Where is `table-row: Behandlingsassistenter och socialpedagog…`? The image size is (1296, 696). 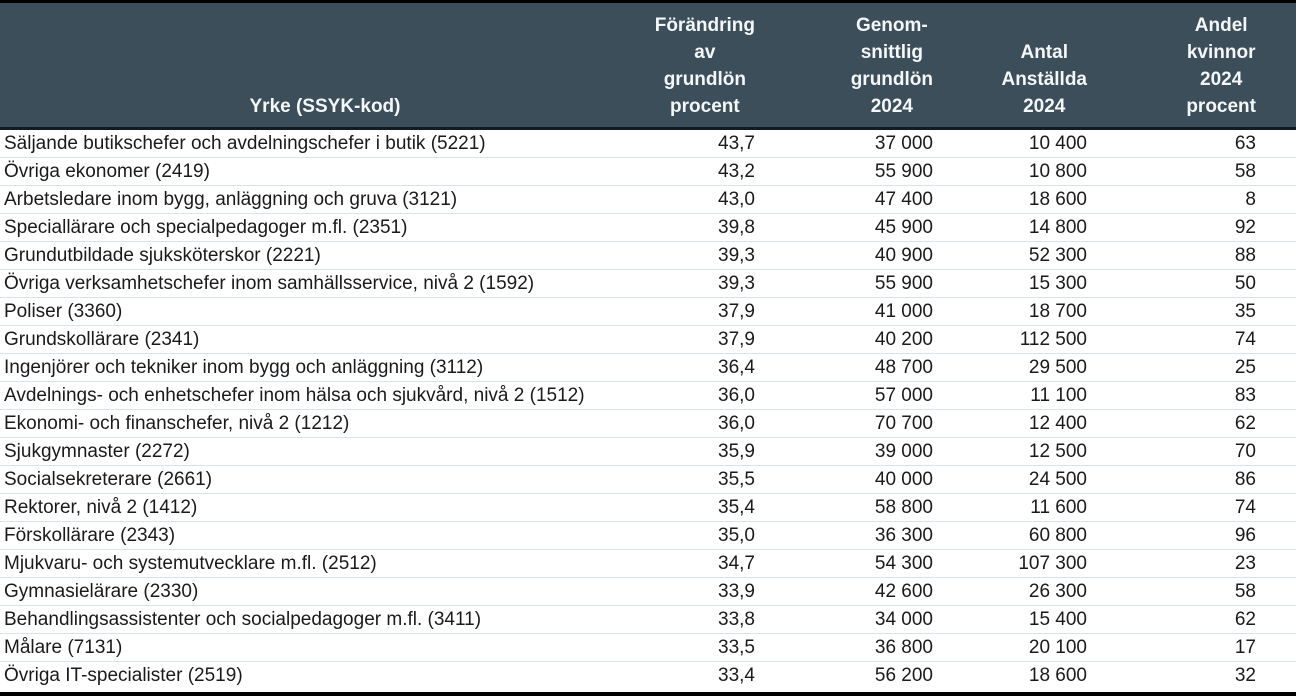
table-row: Behandlingsassistenter och socialpedagog… is located at coordinates (648, 619).